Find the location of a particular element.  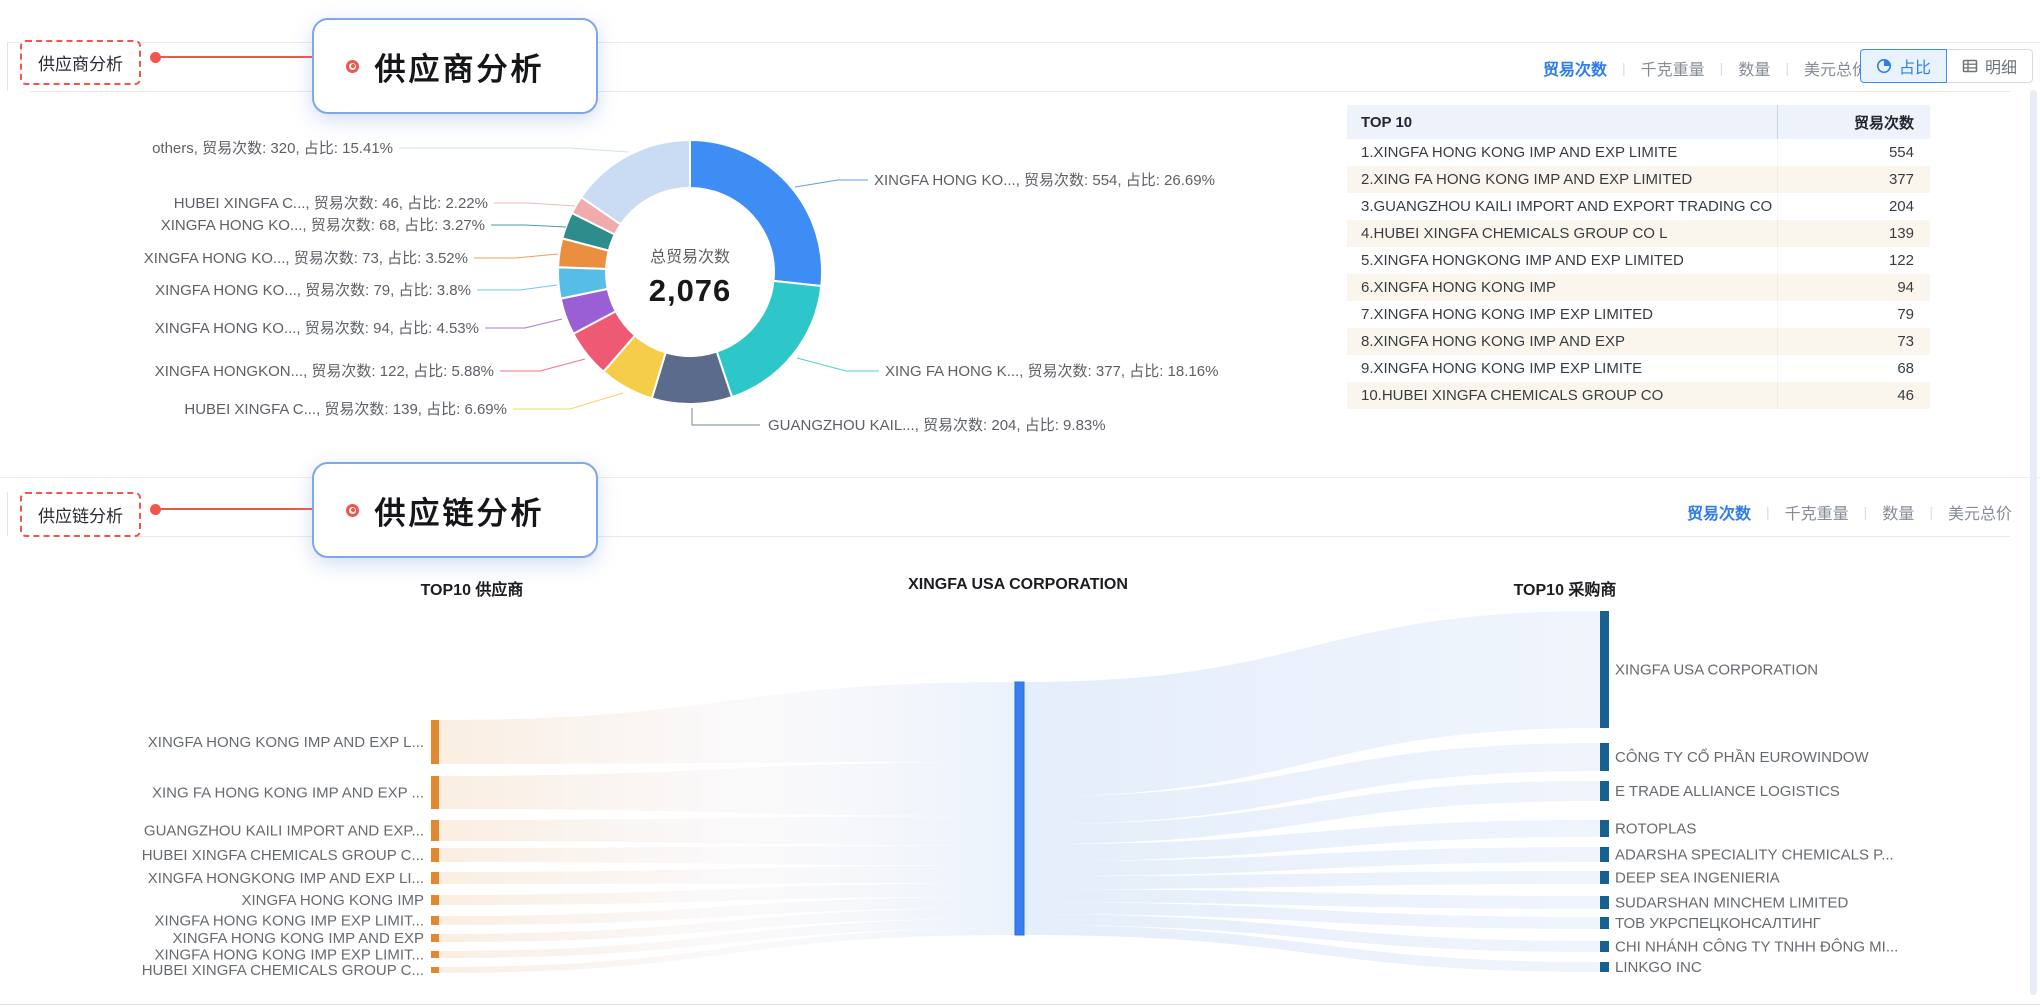

table-icon is located at coordinates (1970, 66).